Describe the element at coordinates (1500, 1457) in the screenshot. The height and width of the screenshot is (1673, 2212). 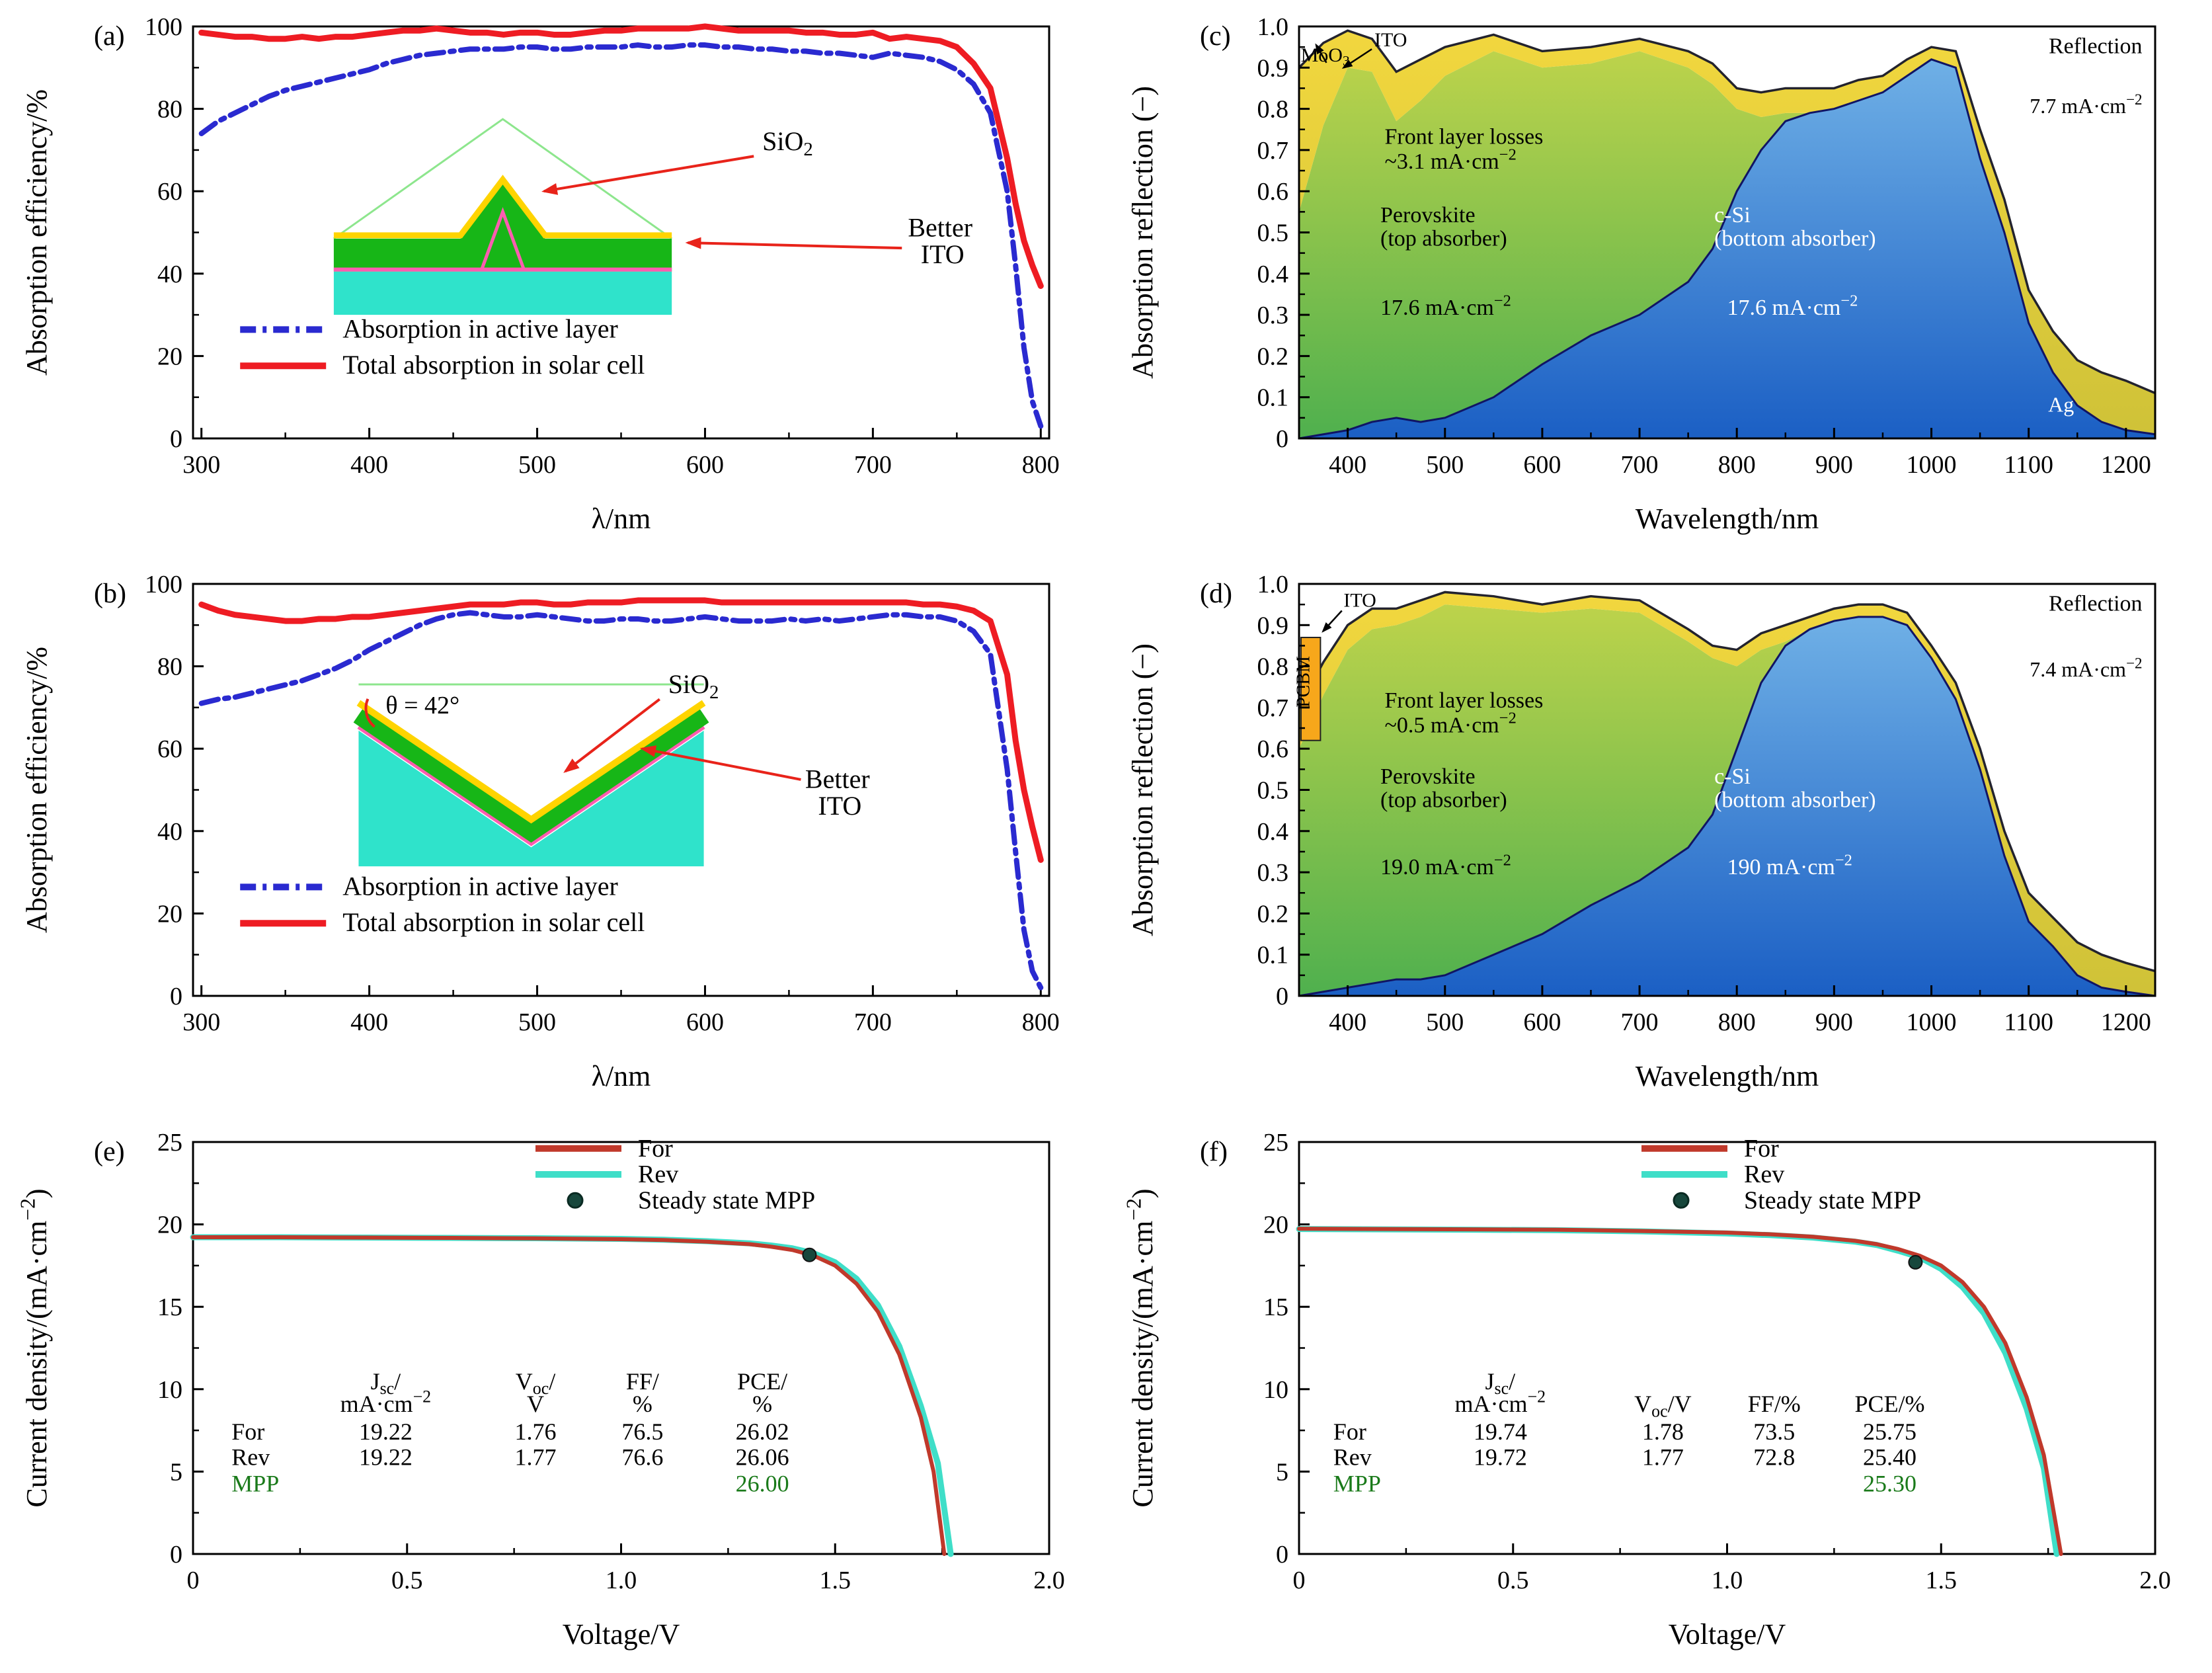
I see `table-cell: 19.72` at that location.